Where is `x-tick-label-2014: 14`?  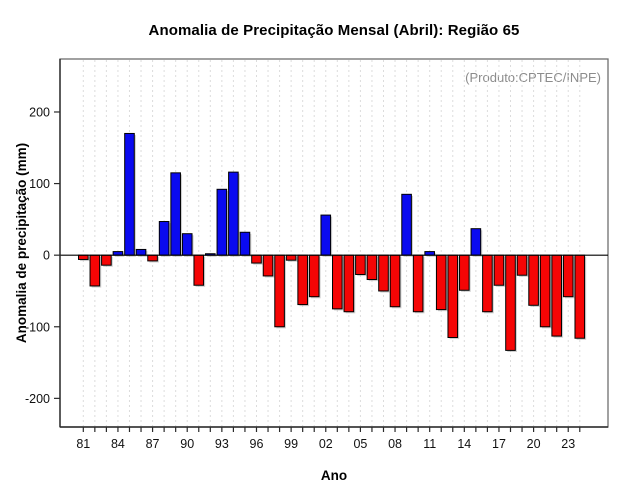 x-tick-label-2014: 14 is located at coordinates (464, 444).